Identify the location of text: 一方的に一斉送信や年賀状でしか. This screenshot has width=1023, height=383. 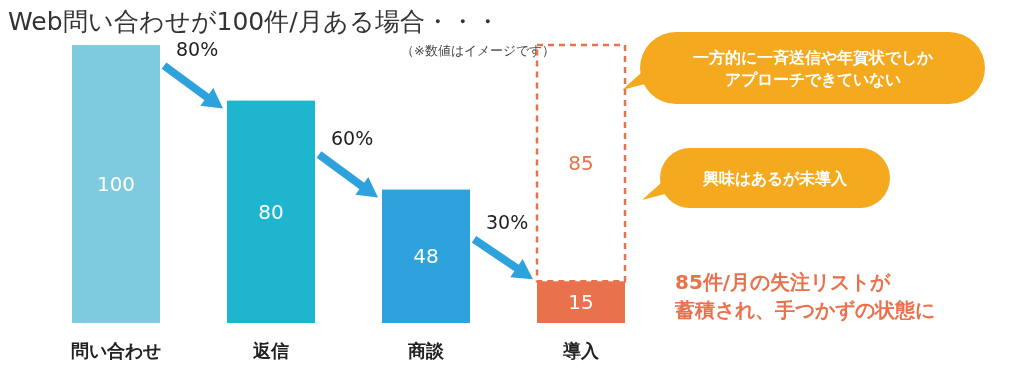
(813, 57).